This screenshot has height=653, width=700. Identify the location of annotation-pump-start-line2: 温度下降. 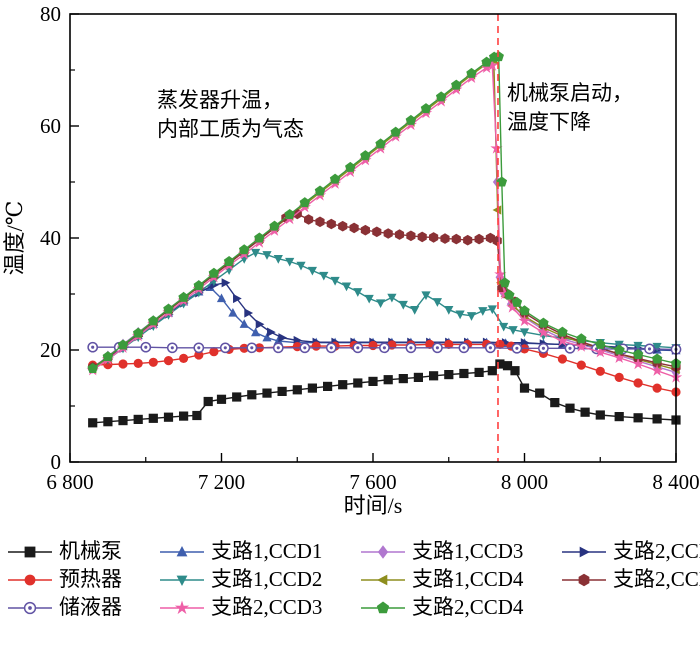
(549, 122).